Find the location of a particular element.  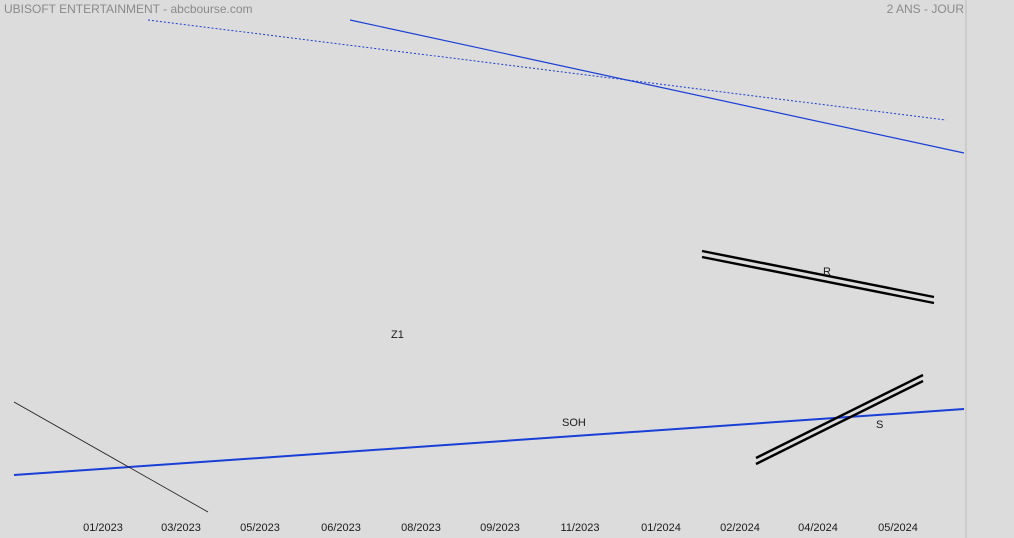

resistance-label: R is located at coordinates (827, 272).